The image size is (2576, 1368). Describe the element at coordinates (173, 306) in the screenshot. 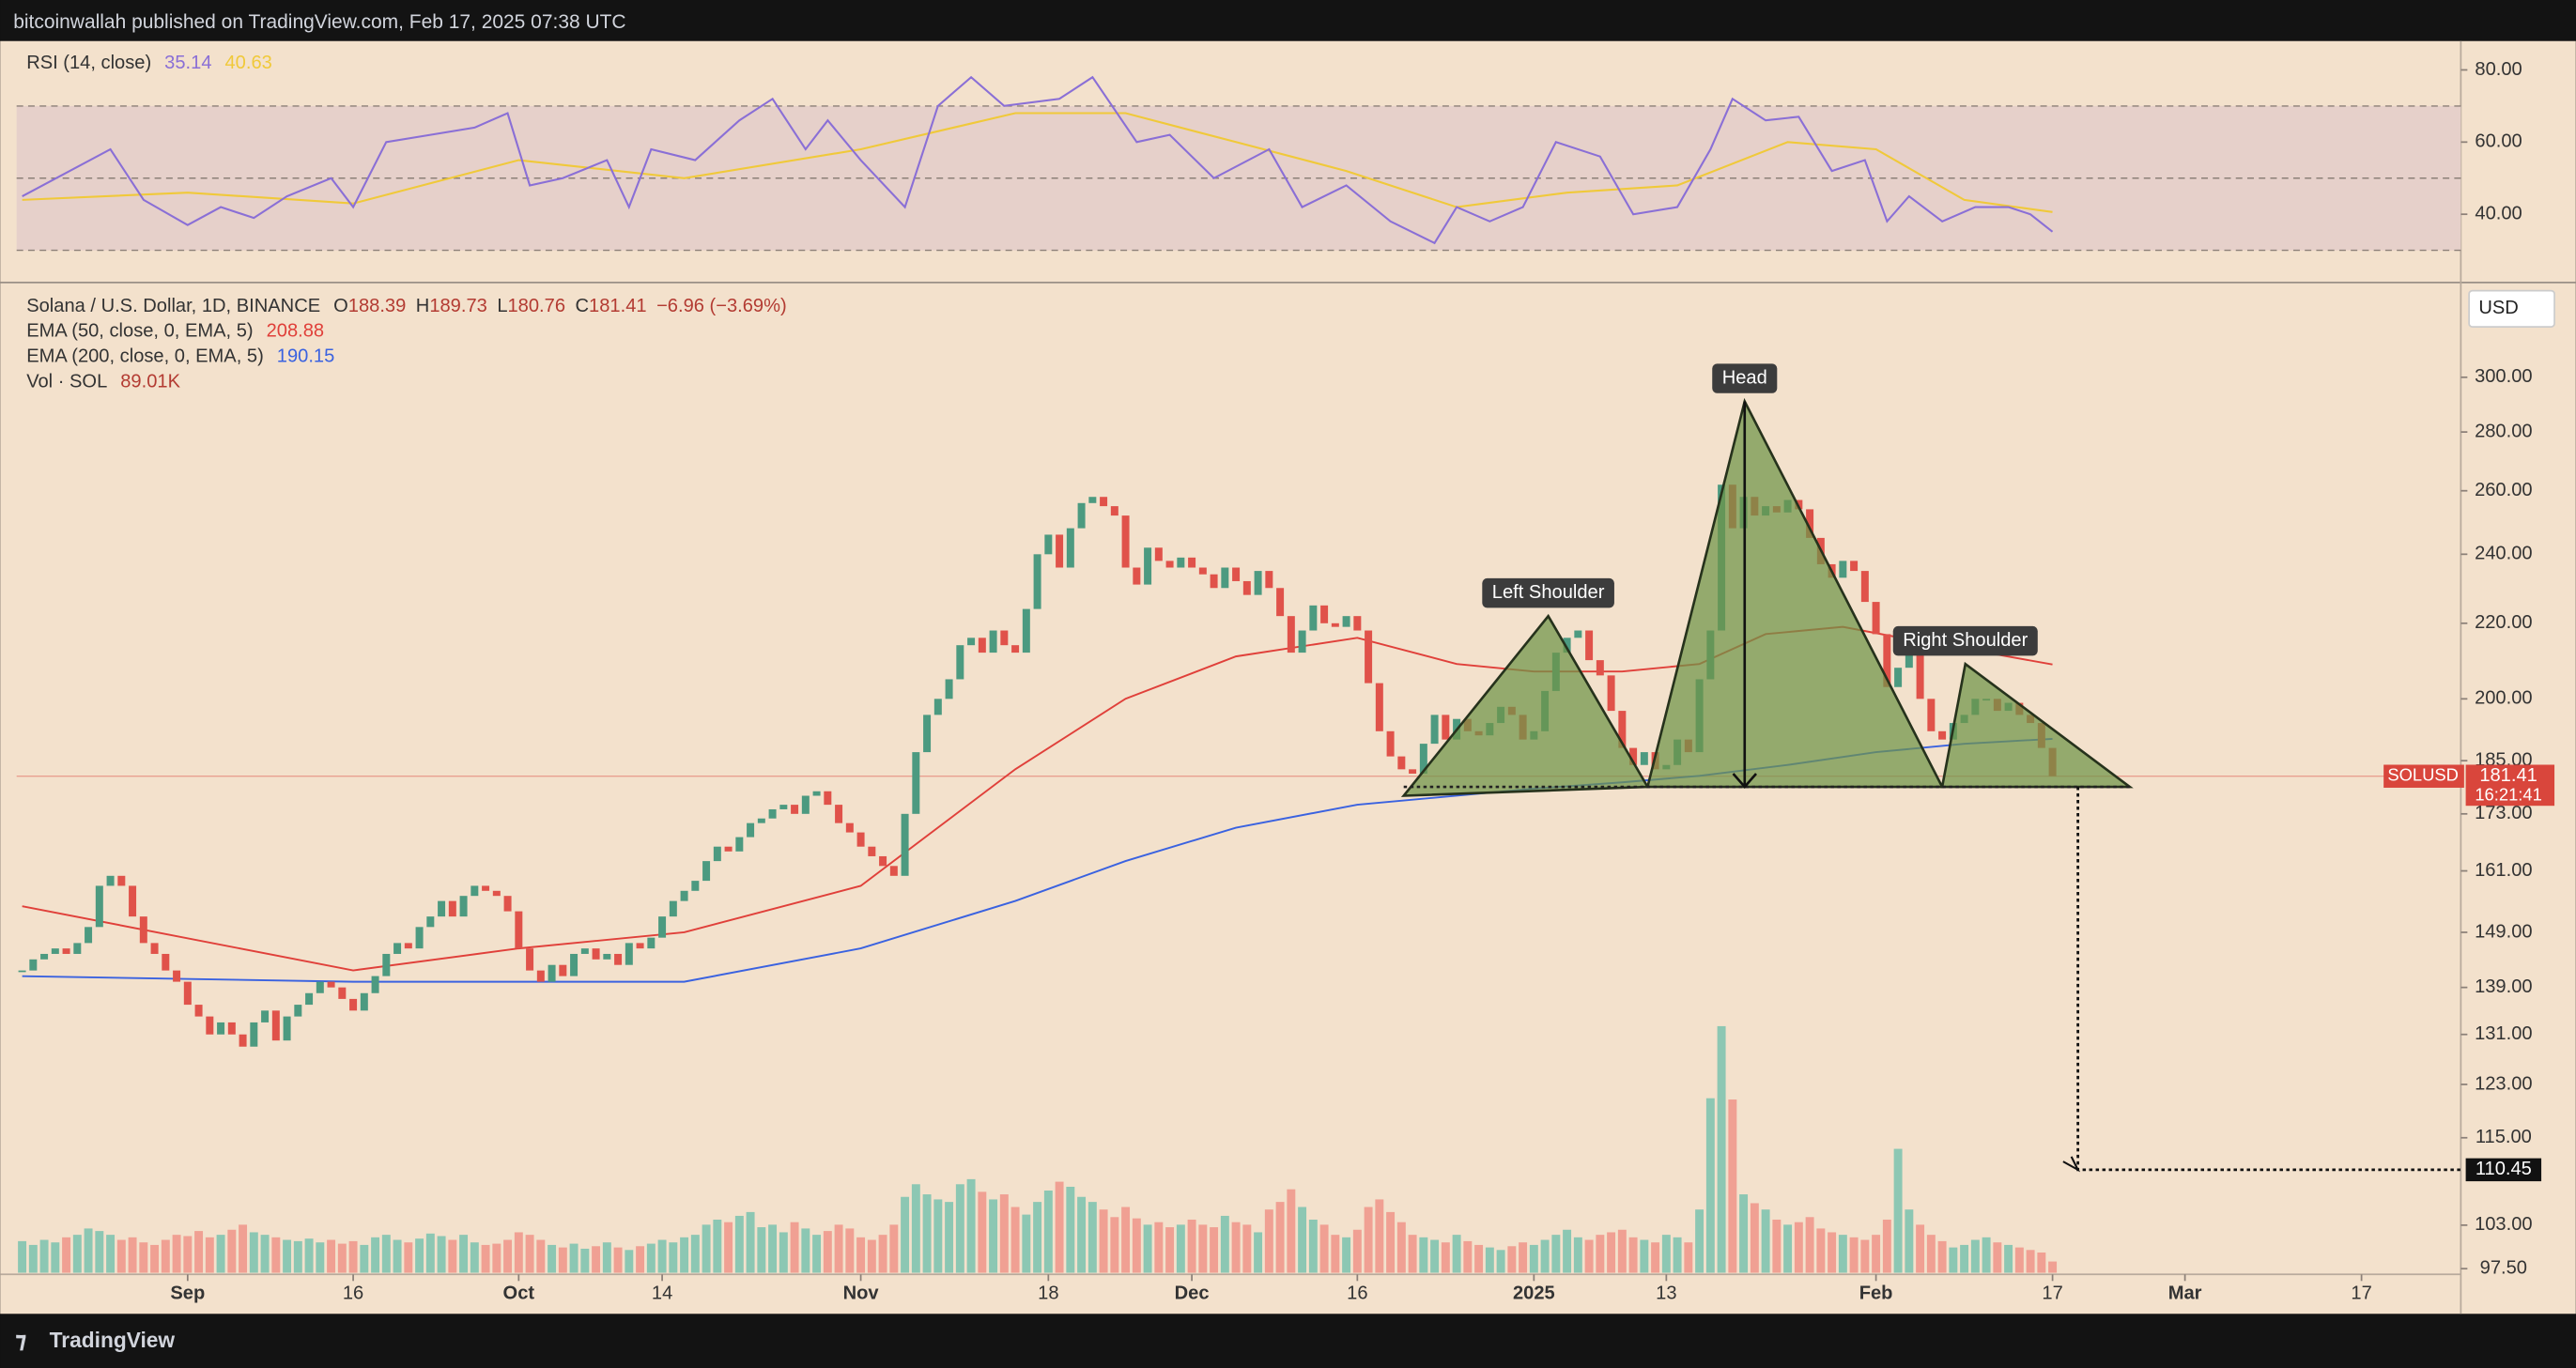

I see `symbol-title: Solana / U.S. Dollar, 1D, BINANCE` at that location.